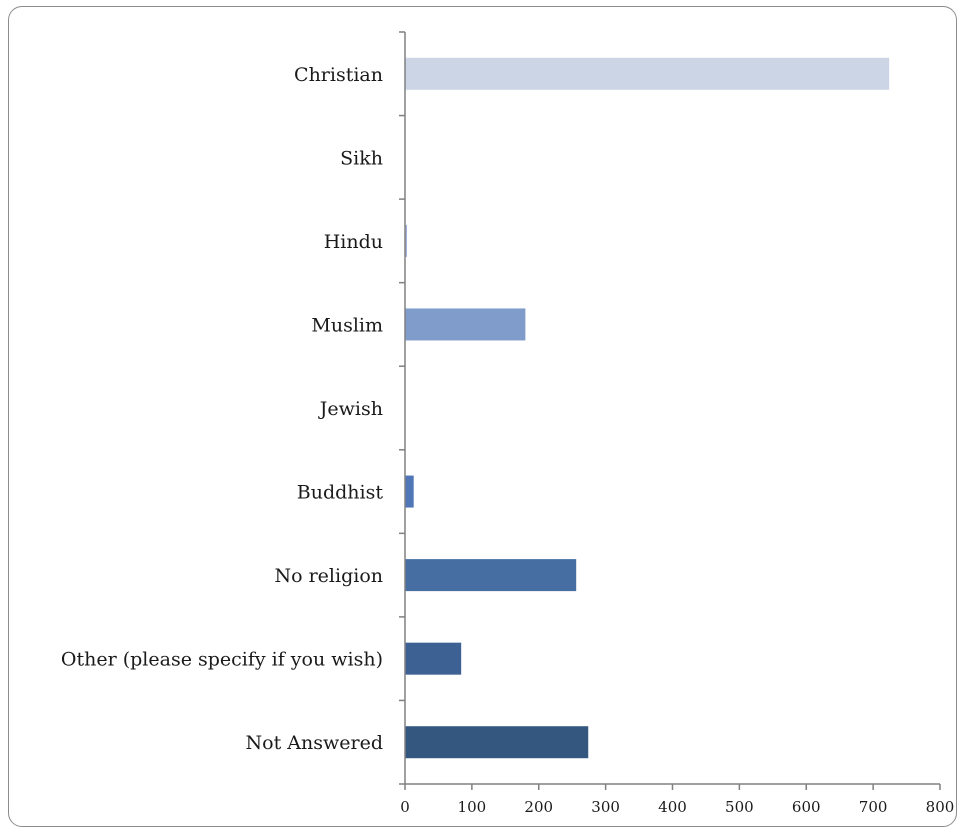 The image size is (967, 833). Describe the element at coordinates (739, 807) in the screenshot. I see `x-tick-label-500: 500` at that location.